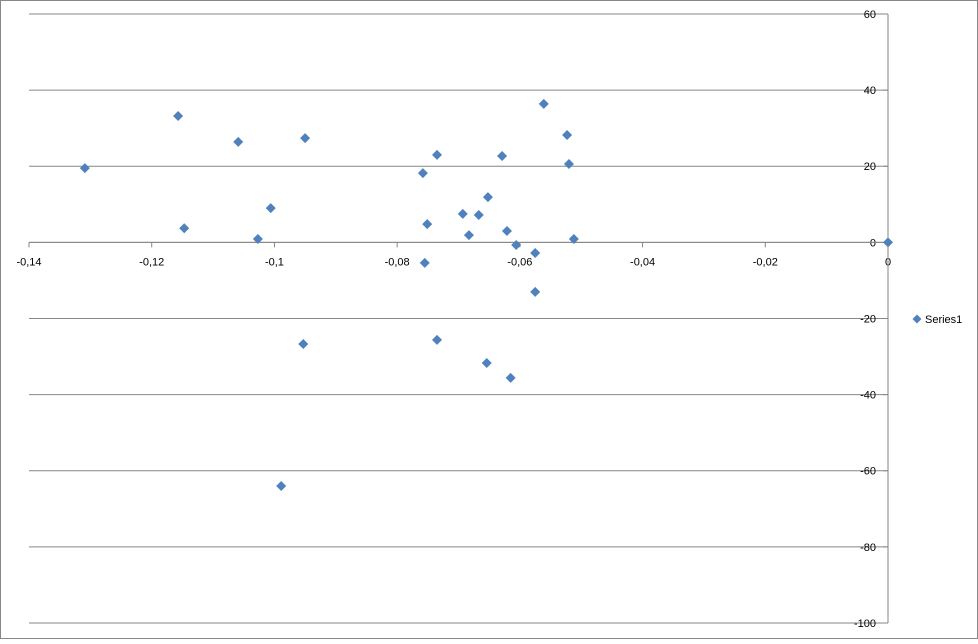  I want to click on y-tick-label: 20, so click(870, 167).